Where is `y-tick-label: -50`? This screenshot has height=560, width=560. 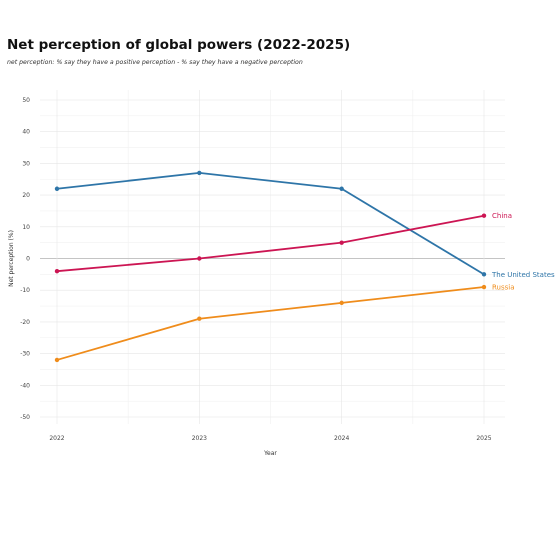
y-tick-label: -50 is located at coordinates (25, 417).